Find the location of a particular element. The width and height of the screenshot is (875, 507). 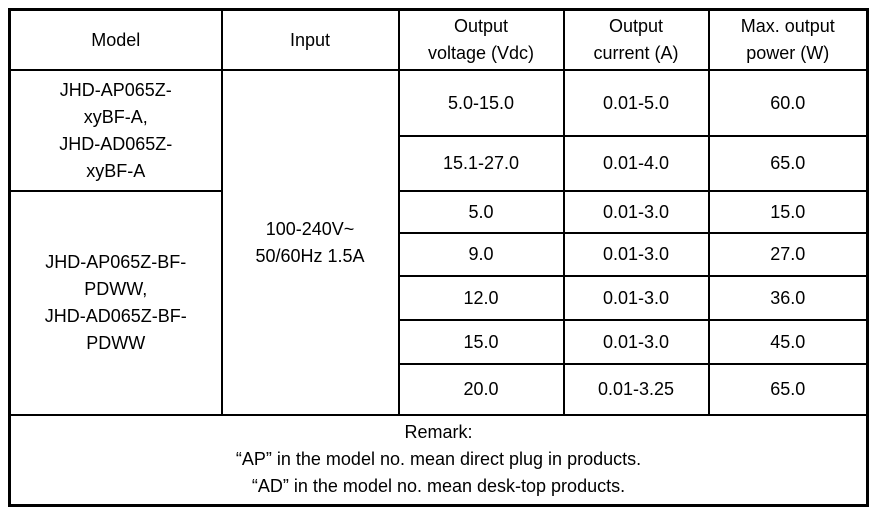

column-header-max-output-power: Max. output power (W) is located at coordinates (788, 39).